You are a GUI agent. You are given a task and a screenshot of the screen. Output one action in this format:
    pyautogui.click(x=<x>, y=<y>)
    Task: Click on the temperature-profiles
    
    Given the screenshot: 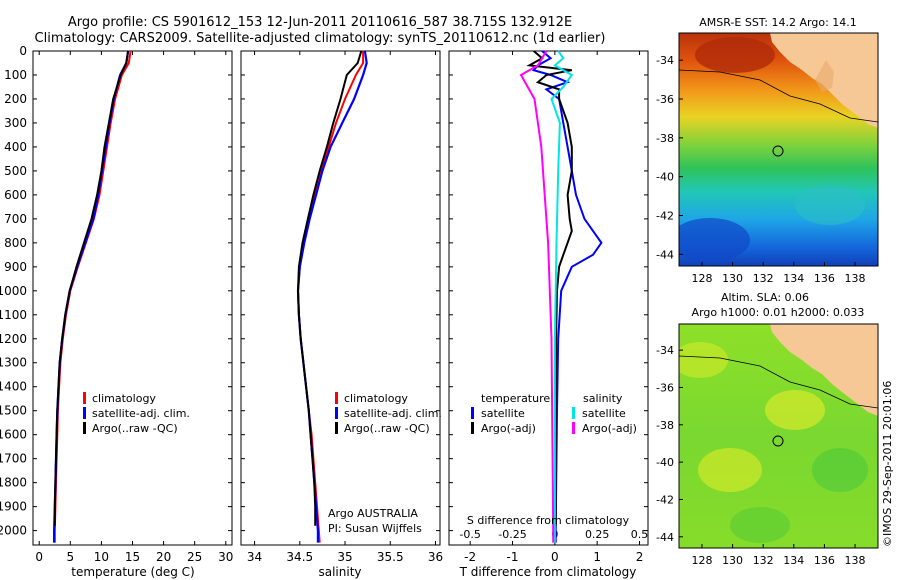 What is the action you would take?
    pyautogui.click(x=92, y=296)
    